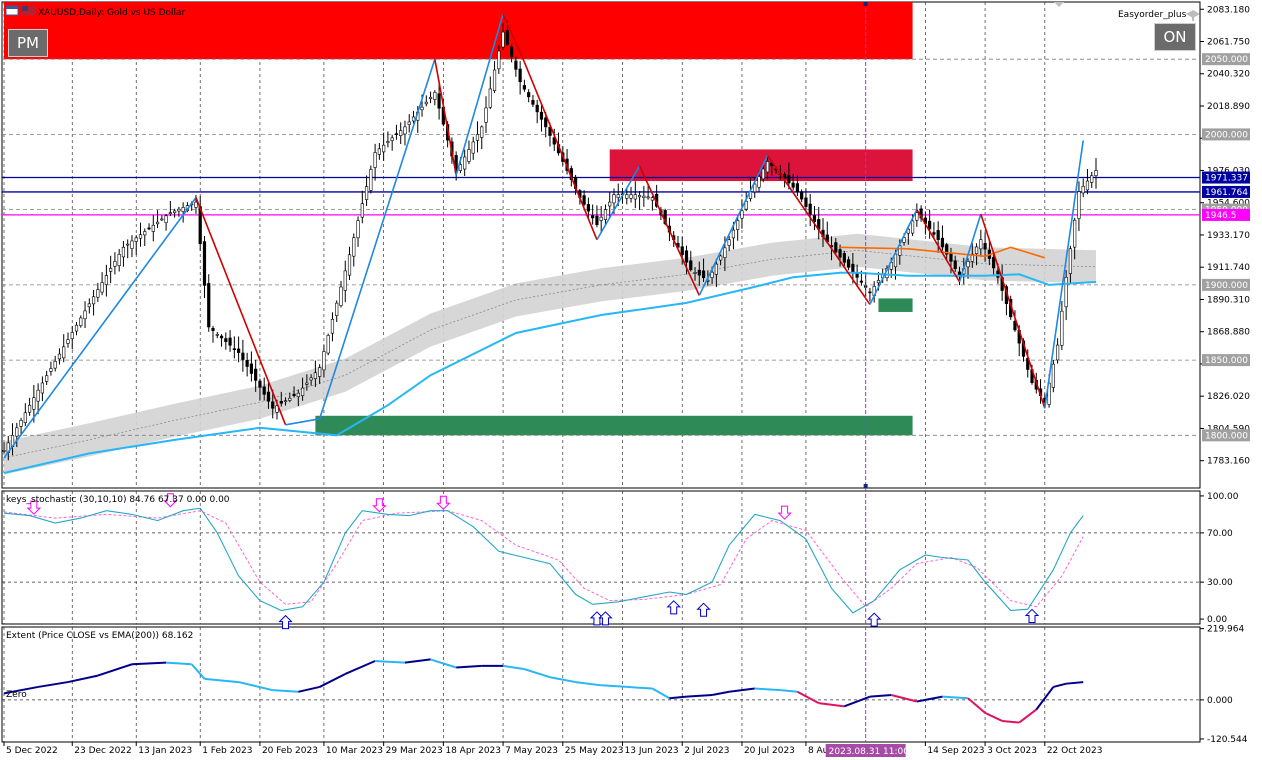  What do you see at coordinates (594, 751) in the screenshot?
I see `x-tick-label: 25 May 2023` at bounding box center [594, 751].